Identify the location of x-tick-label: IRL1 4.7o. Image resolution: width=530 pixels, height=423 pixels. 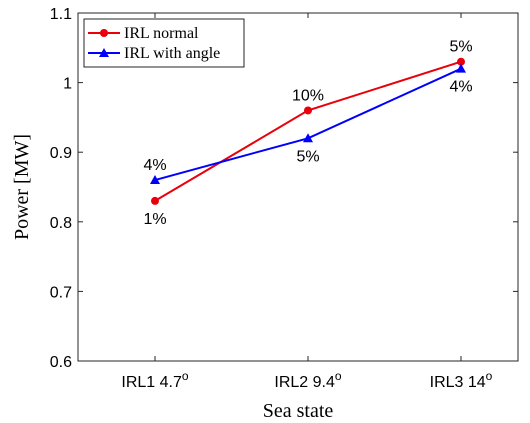
(154, 380).